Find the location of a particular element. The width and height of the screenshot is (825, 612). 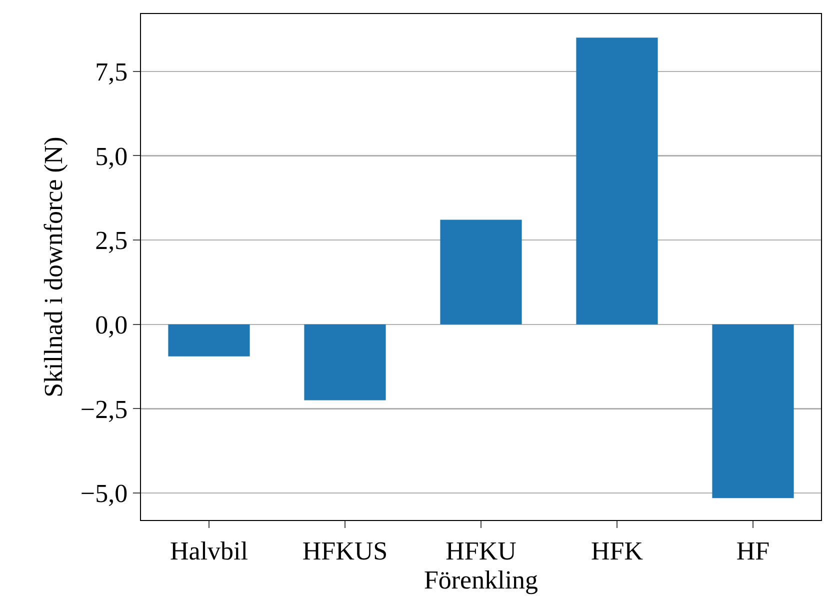

x-tick-label: HF is located at coordinates (753, 551).